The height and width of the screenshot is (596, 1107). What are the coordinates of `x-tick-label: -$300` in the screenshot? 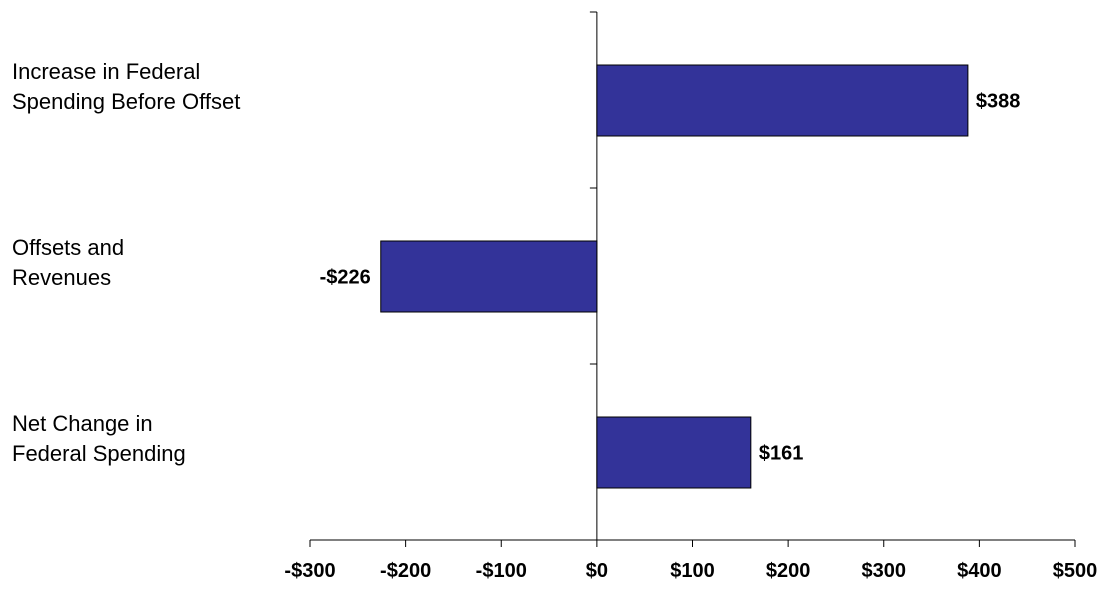 It's located at (309, 571).